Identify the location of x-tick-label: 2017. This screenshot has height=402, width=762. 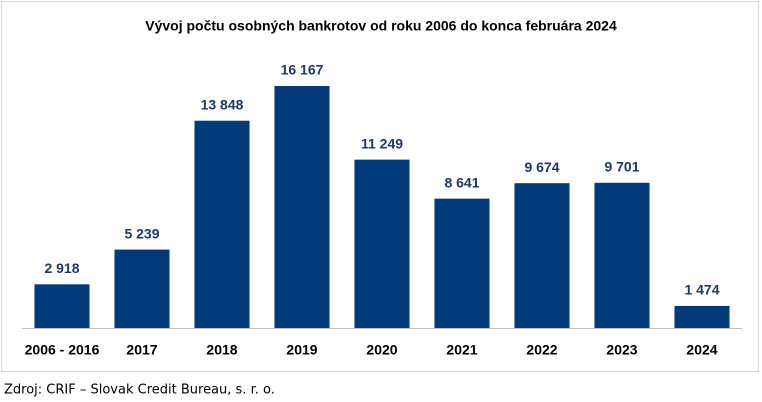
(141, 350).